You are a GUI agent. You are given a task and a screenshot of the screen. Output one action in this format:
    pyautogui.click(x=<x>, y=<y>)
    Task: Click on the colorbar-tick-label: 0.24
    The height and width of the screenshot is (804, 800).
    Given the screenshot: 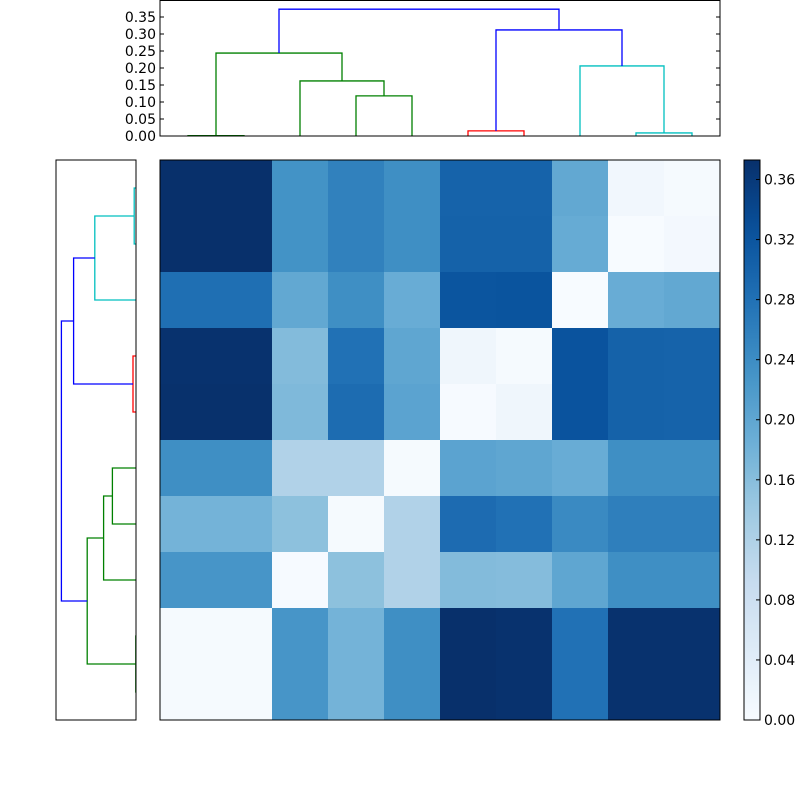 What is the action you would take?
    pyautogui.click(x=779, y=361)
    